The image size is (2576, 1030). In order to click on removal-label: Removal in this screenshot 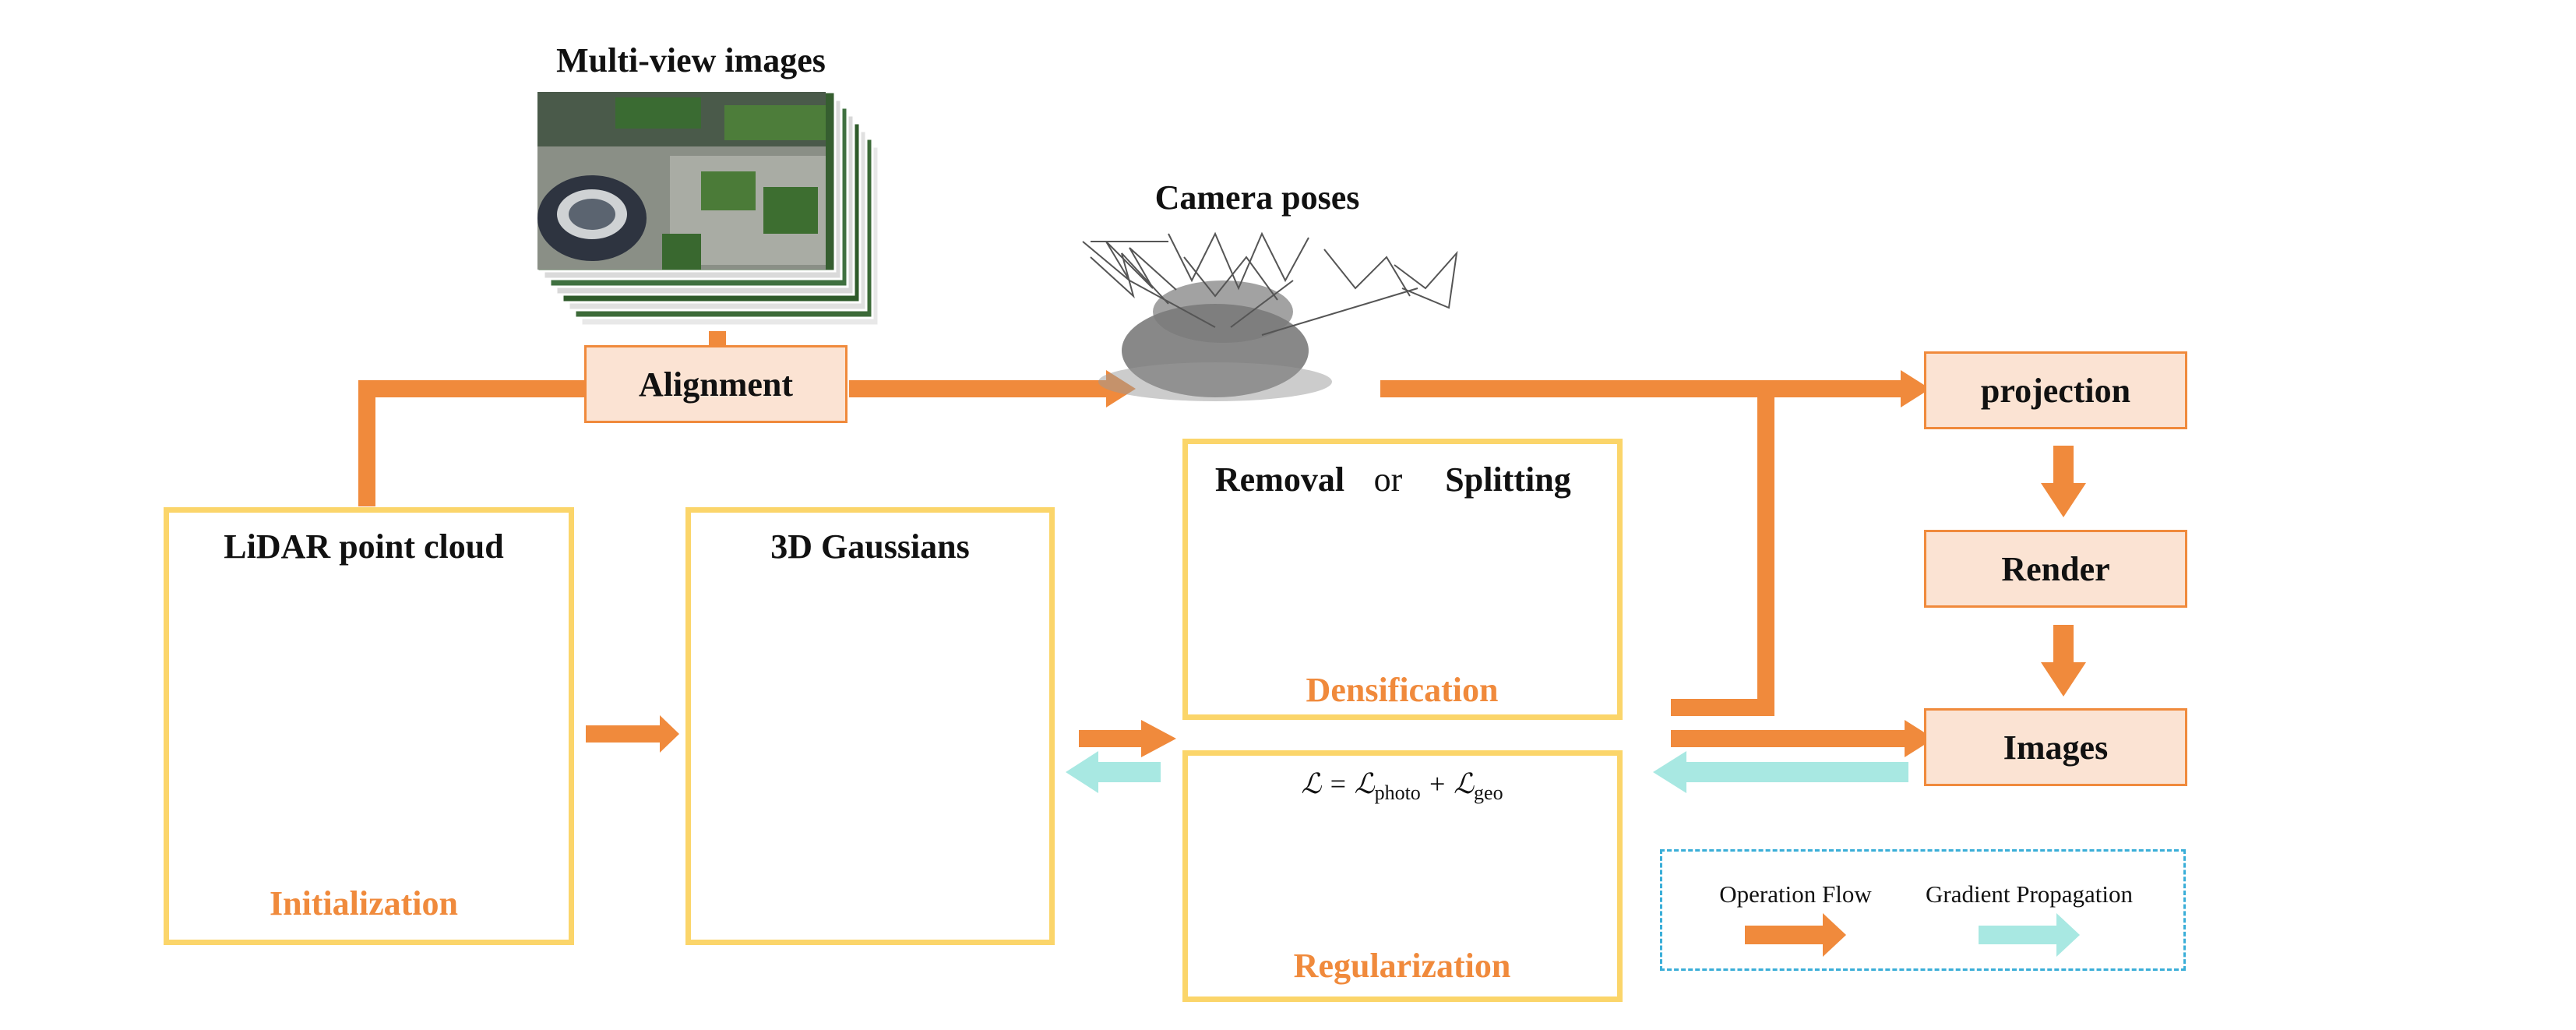, I will do `click(1279, 479)`.